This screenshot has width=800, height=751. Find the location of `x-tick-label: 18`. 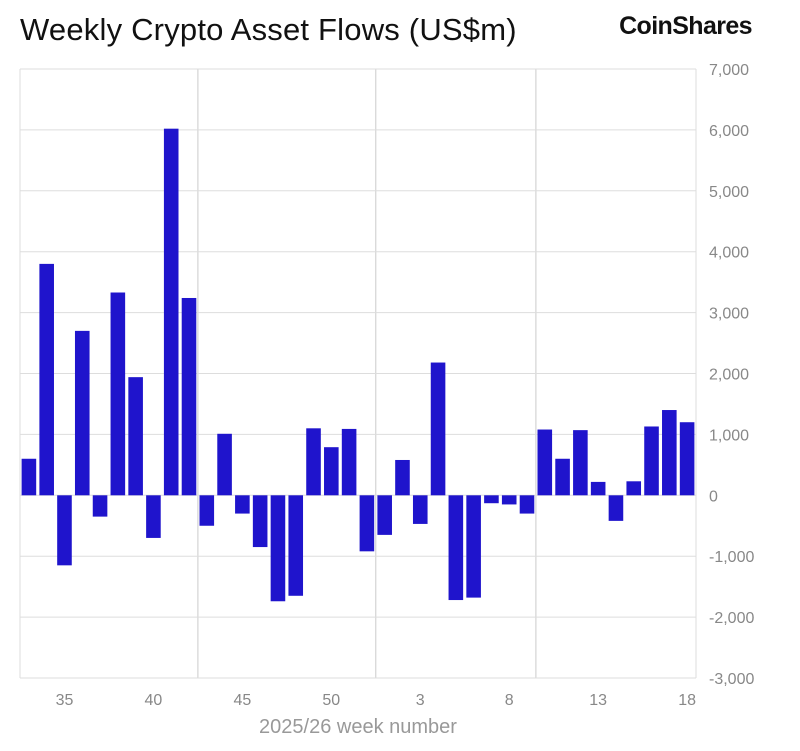

x-tick-label: 18 is located at coordinates (687, 700).